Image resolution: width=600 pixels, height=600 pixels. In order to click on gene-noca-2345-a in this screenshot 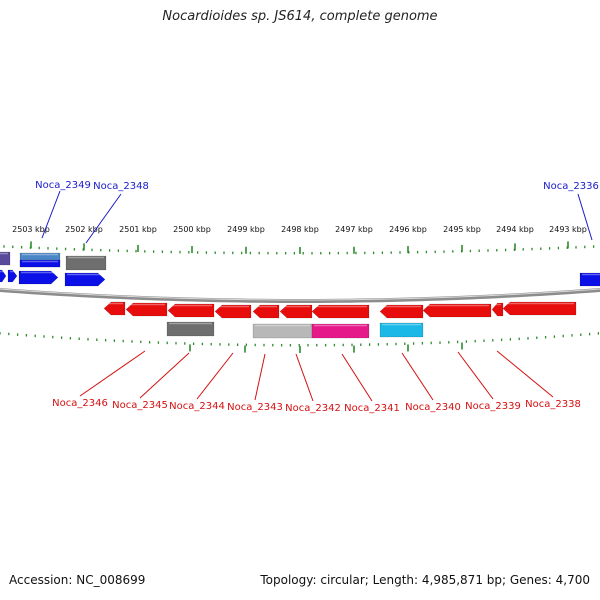, I will do `click(146, 309)`.